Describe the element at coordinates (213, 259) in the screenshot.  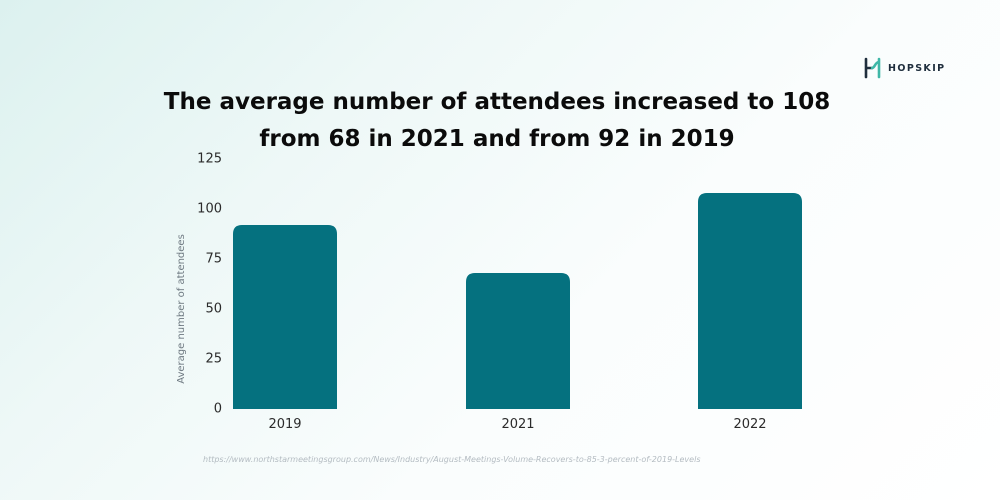
I see `y-tick-label: 75` at that location.